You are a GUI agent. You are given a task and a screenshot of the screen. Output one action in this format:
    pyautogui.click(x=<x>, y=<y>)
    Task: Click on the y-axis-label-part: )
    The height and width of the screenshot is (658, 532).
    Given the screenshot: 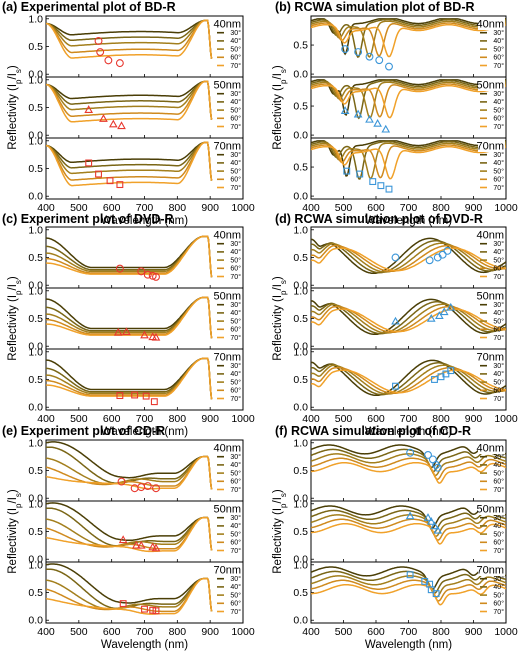 What is the action you would take?
    pyautogui.click(x=278, y=491)
    